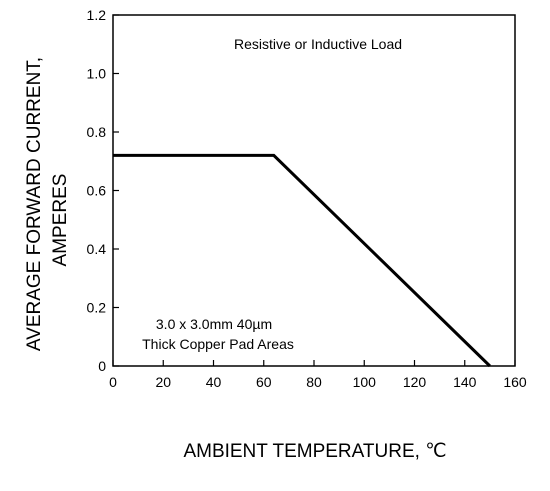  Describe the element at coordinates (264, 382) in the screenshot. I see `x-tick-label: 60` at that location.